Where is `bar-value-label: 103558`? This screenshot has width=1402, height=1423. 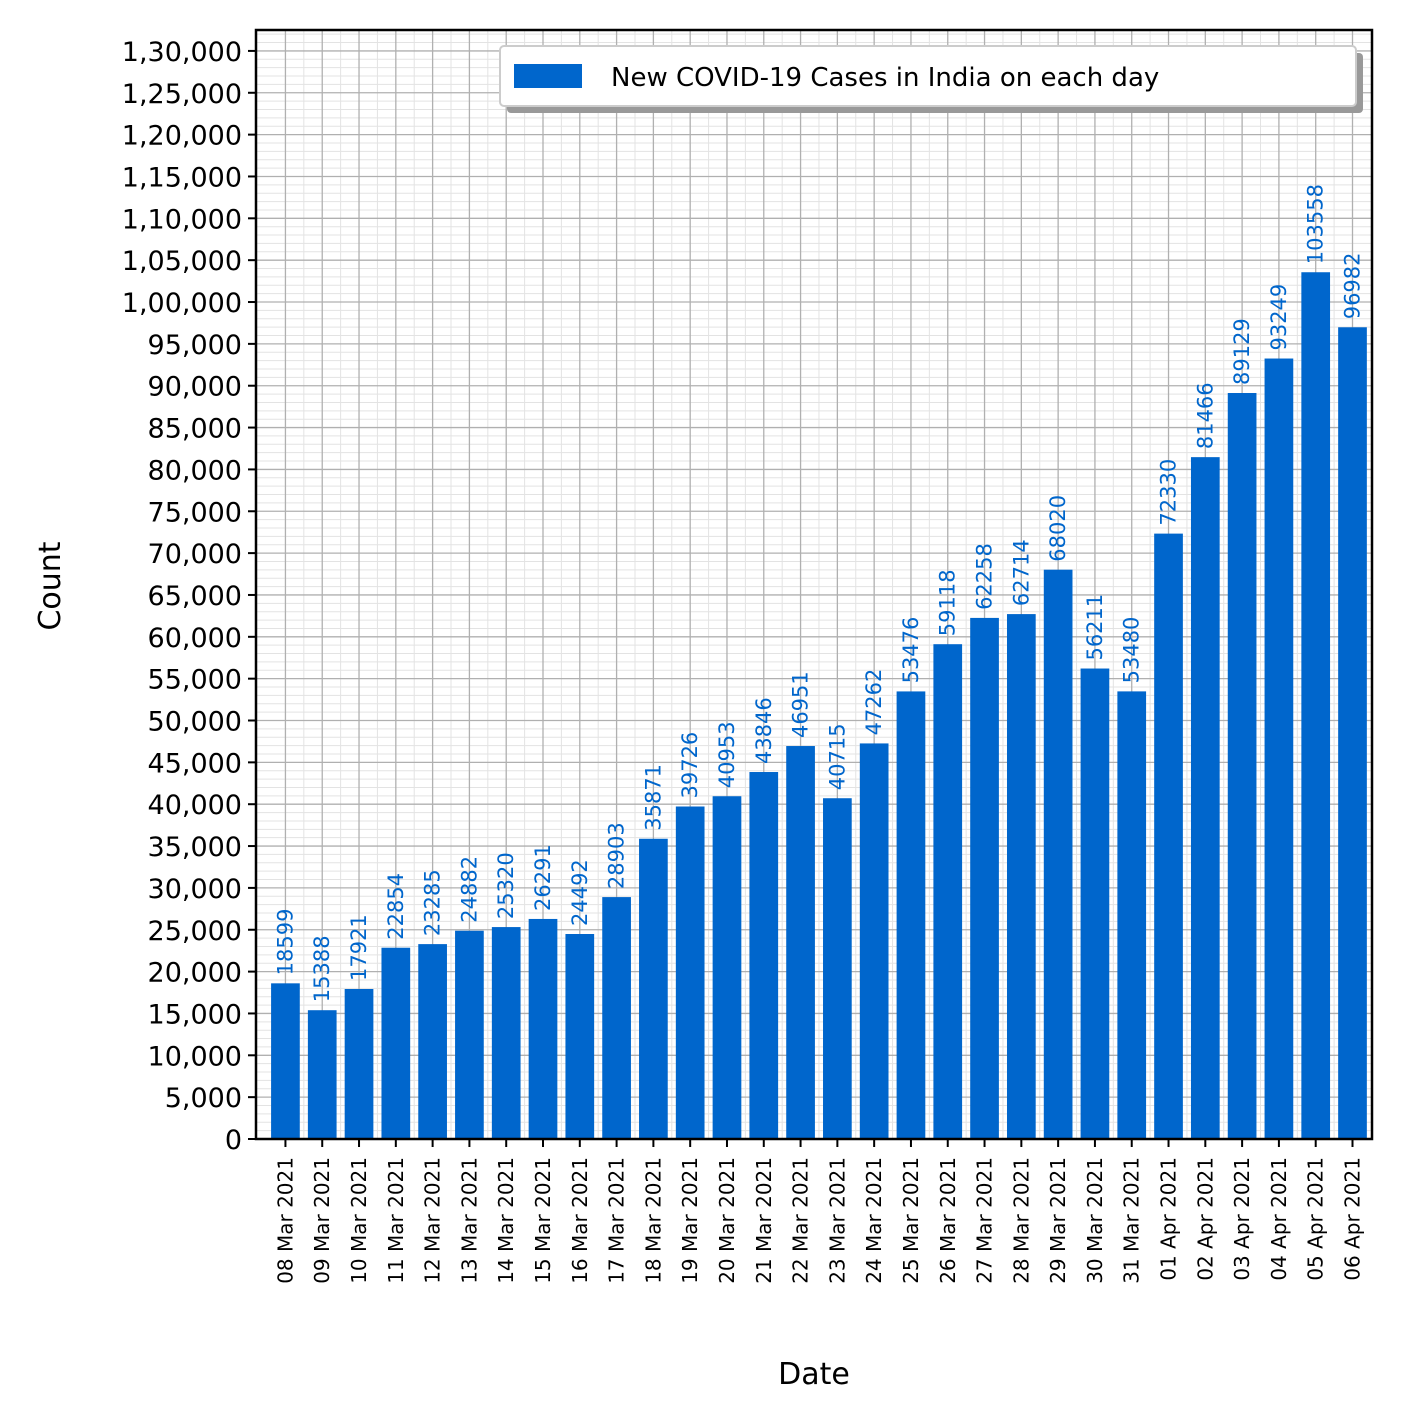 bar-value-label: 103558 is located at coordinates (1316, 224).